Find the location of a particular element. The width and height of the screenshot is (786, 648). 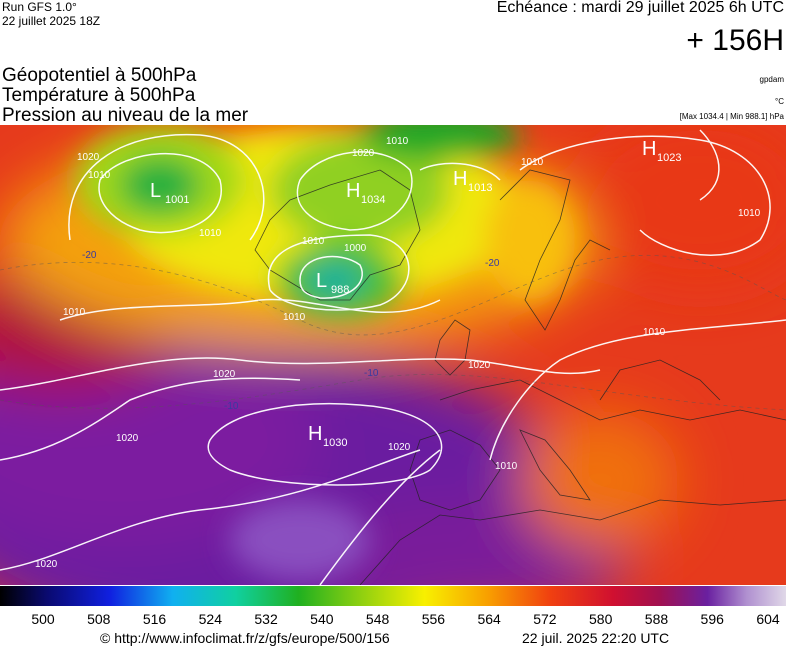

scale-label: 532 is located at coordinates (266, 619).